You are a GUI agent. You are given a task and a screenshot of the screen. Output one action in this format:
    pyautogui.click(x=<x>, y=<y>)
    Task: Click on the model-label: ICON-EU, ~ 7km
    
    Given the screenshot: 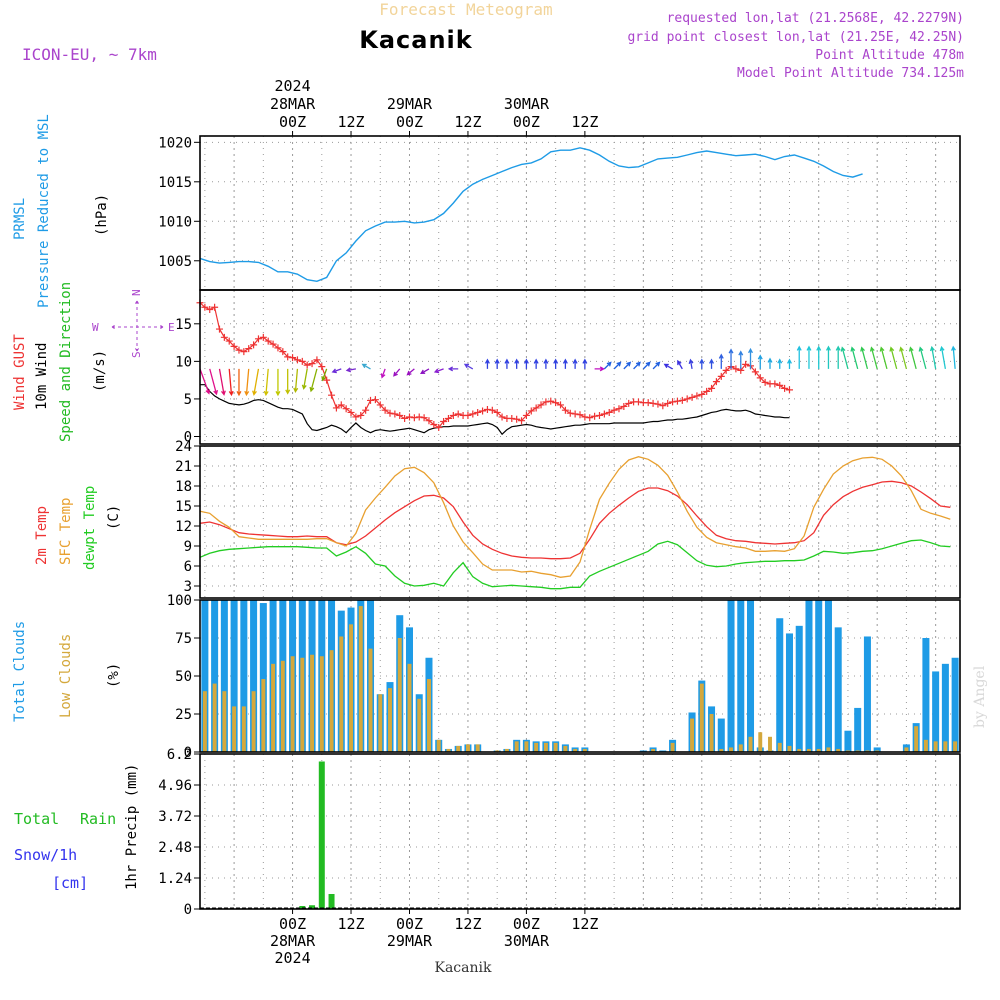 What is the action you would take?
    pyautogui.click(x=89, y=54)
    